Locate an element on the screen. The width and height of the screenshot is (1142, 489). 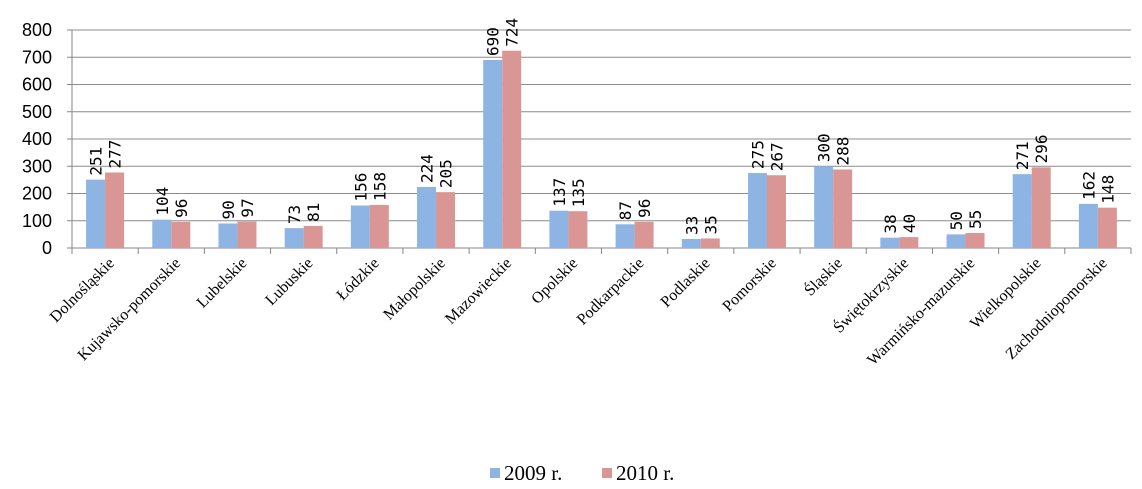
y-tick-label: 300 is located at coordinates (37, 166).